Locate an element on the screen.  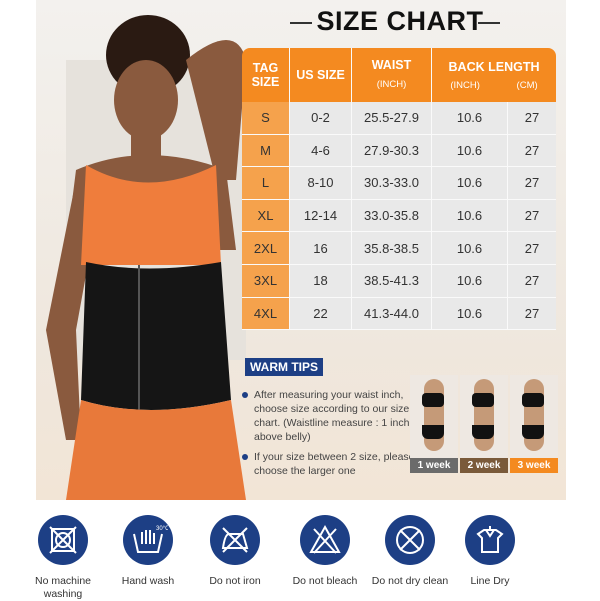
waist-label: WAIST is located at coordinates (391, 65).